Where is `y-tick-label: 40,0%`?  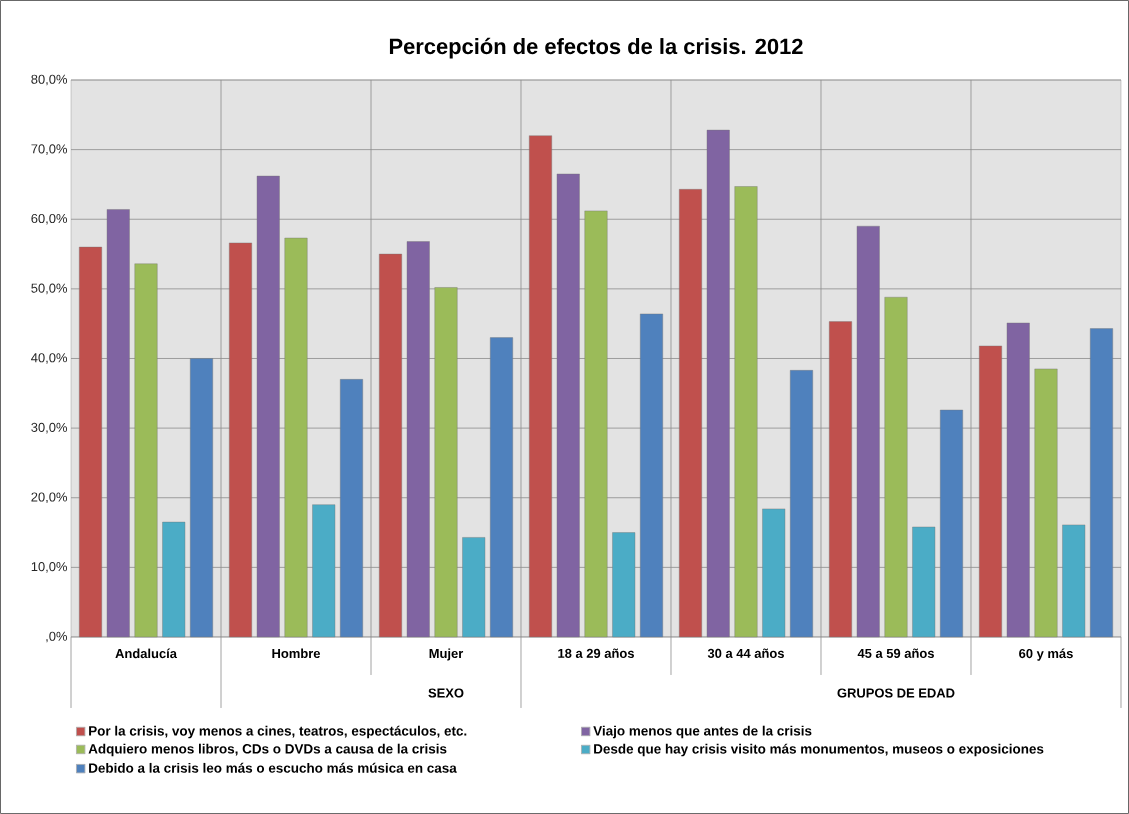 y-tick-label: 40,0% is located at coordinates (49, 358).